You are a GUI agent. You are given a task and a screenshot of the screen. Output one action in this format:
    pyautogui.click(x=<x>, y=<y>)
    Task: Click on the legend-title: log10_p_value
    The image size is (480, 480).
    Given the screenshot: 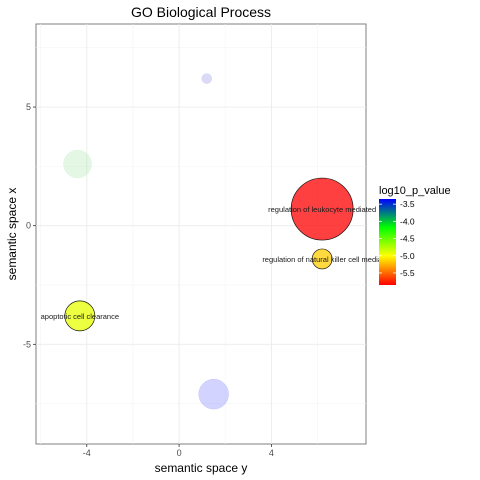 What is the action you would take?
    pyautogui.click(x=415, y=191)
    